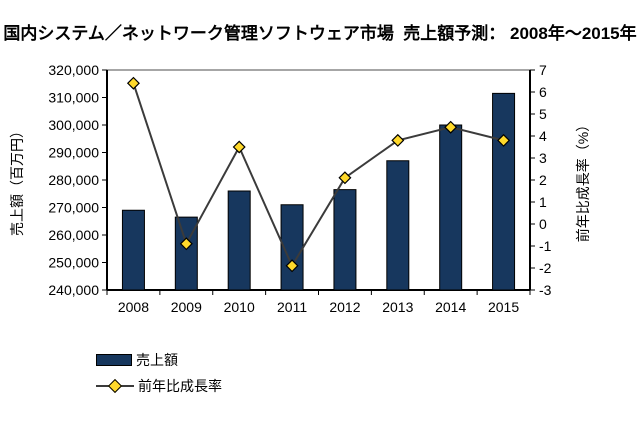 This screenshot has height=426, width=640. Describe the element at coordinates (543, 70) in the screenshot. I see `right-axis-tick-label: 7` at that location.